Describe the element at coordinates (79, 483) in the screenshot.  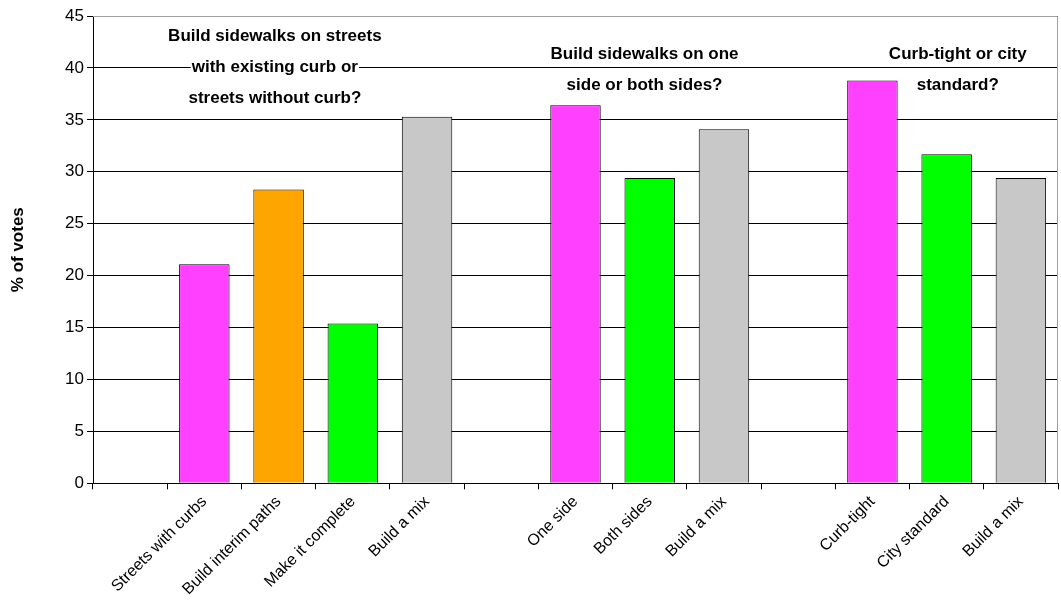
I see `y-tick-label: 0` at that location.